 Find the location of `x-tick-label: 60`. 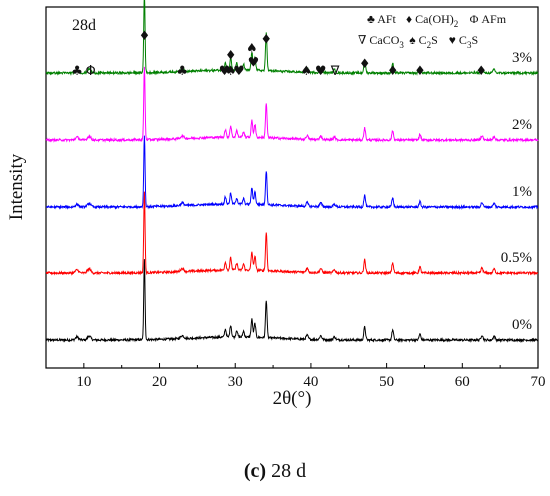

x-tick-label: 60 is located at coordinates (462, 382).